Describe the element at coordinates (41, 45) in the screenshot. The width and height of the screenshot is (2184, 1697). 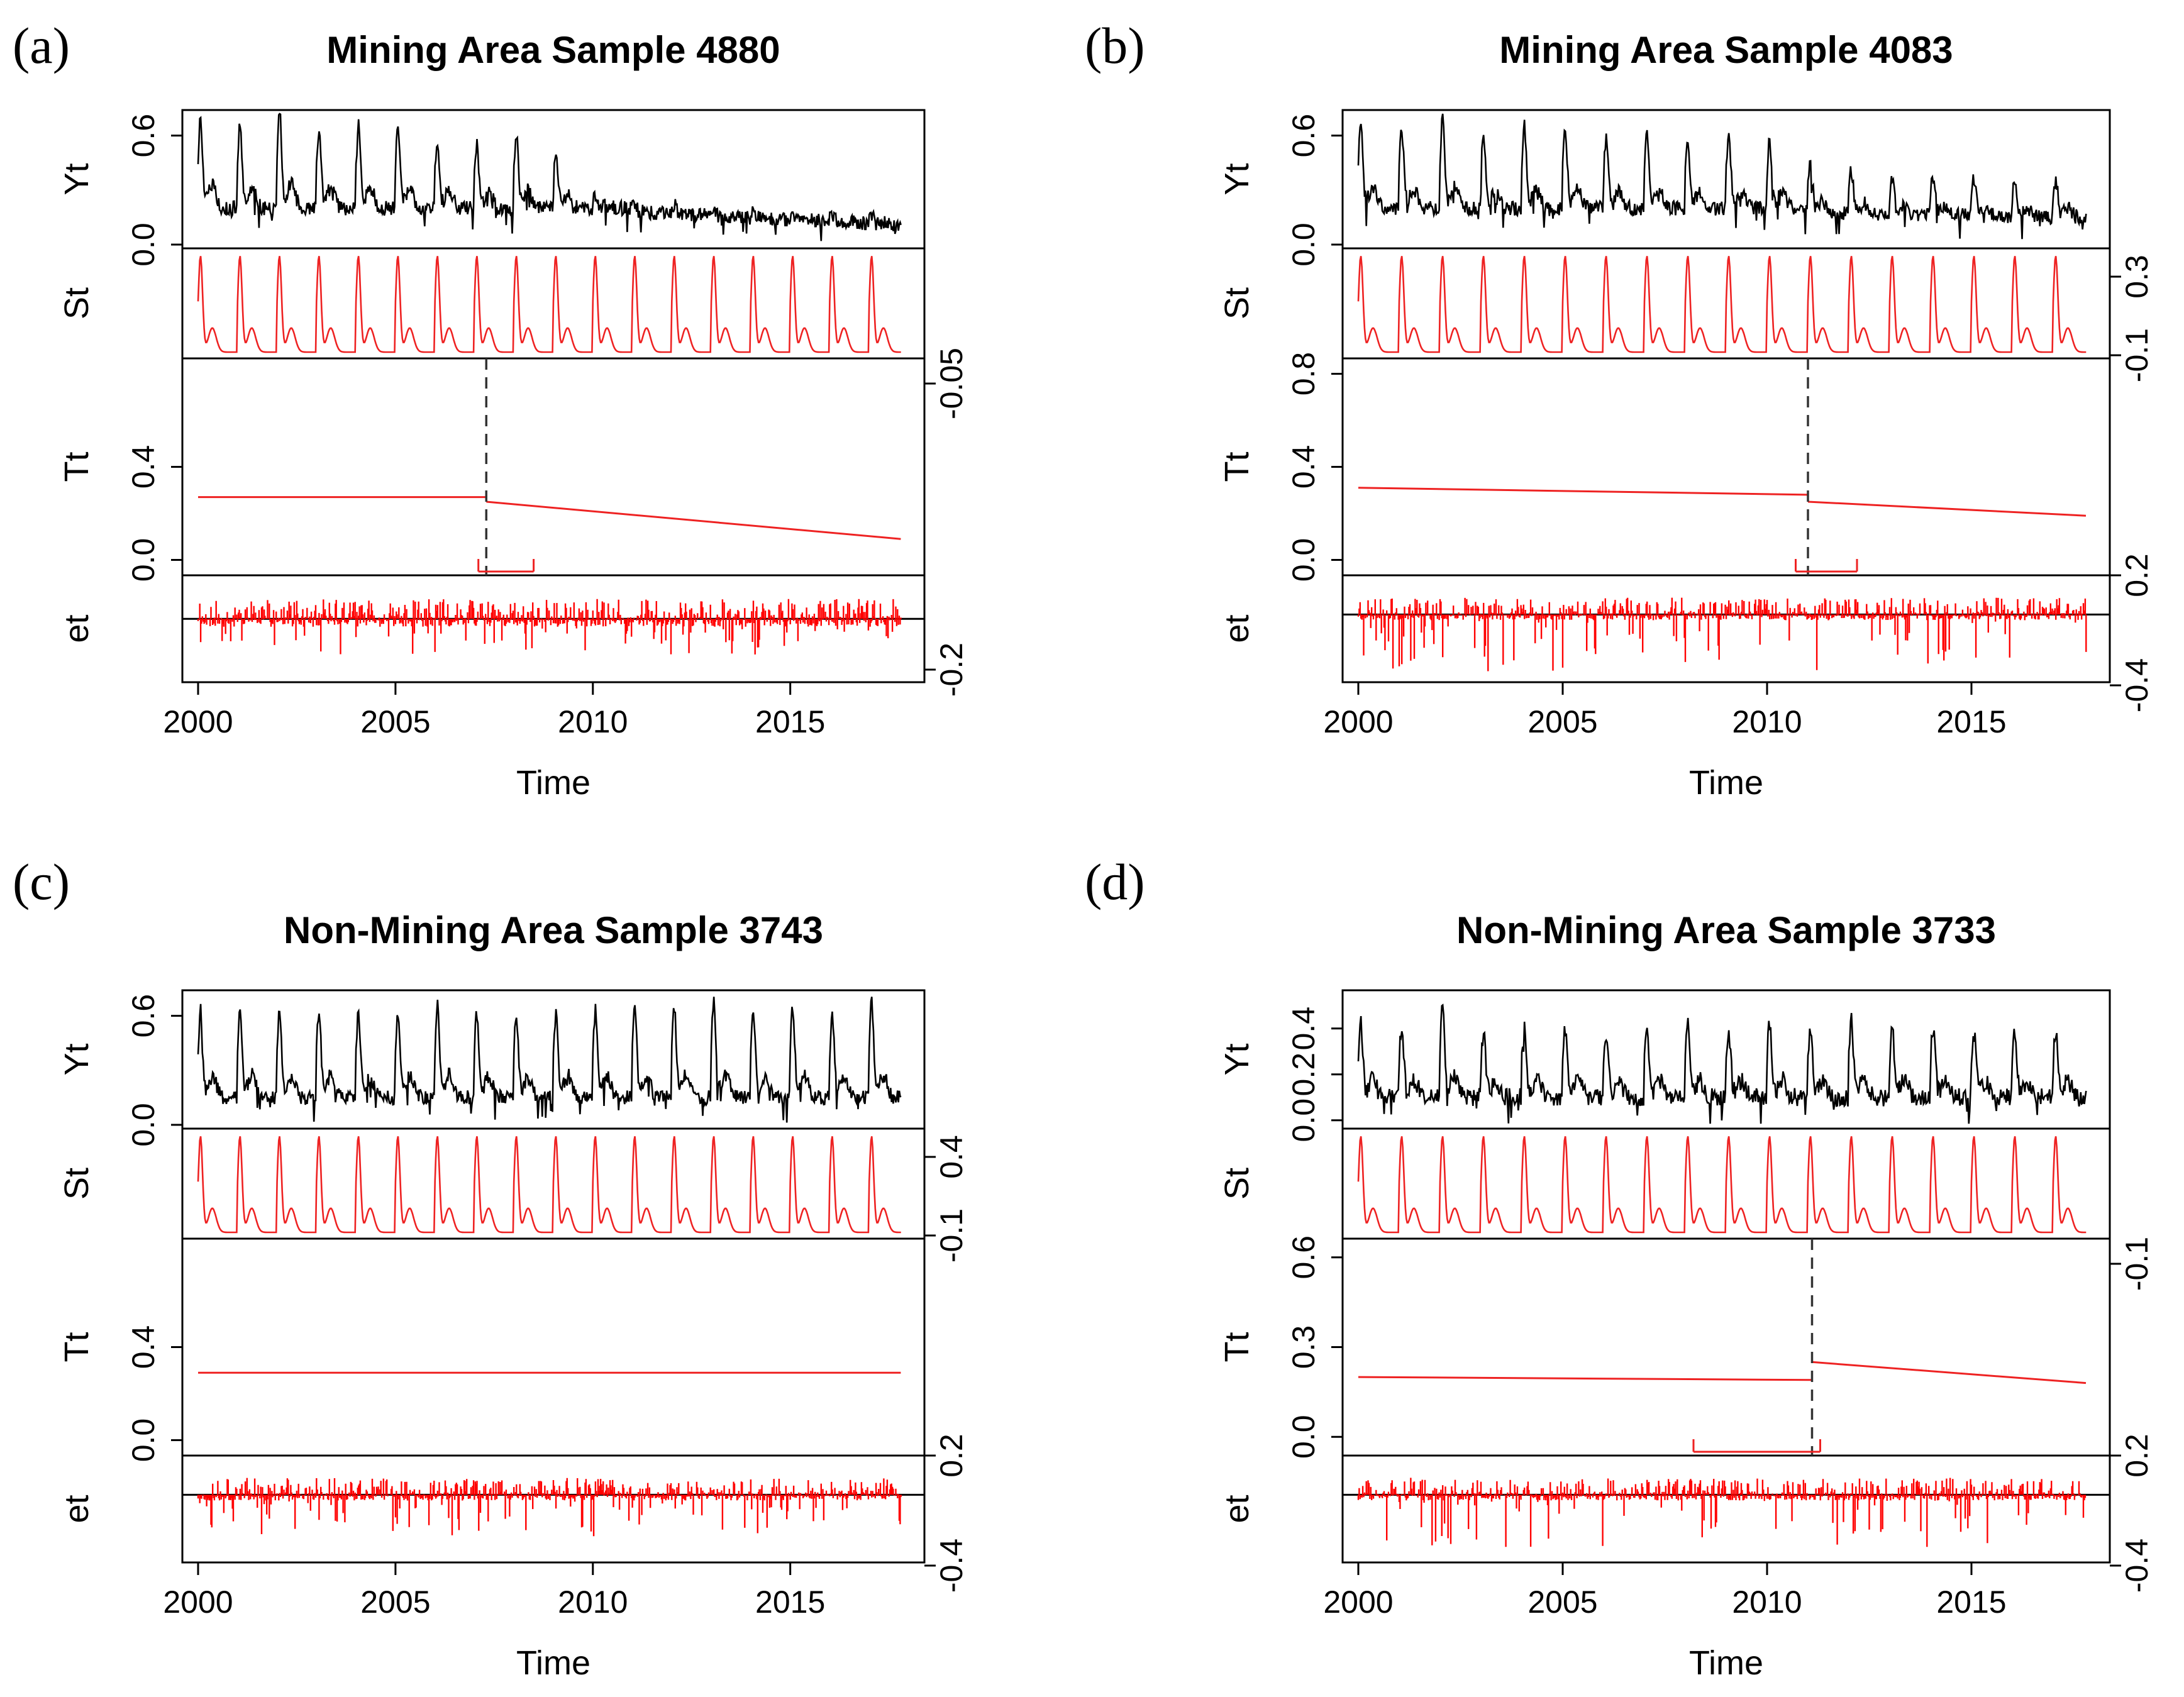
I see `panel-letter: (a)` at that location.